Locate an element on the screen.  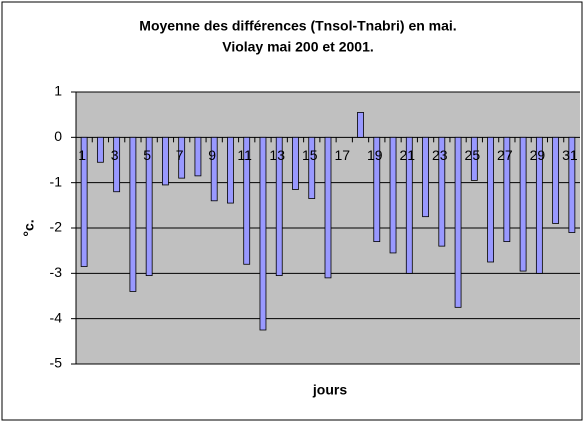
x-tick-label: 31 is located at coordinates (570, 155).